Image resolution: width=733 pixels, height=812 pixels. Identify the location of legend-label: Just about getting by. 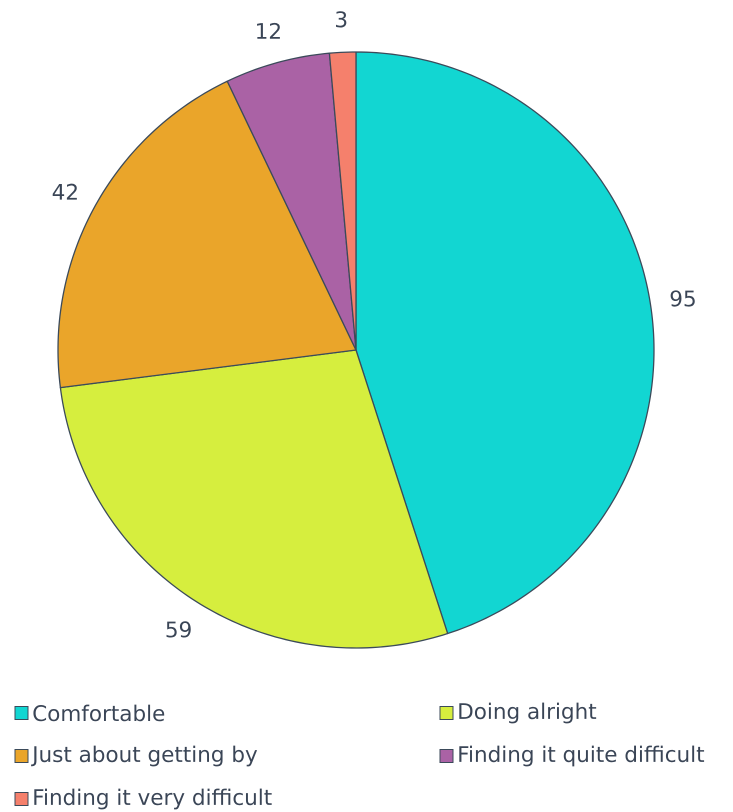
(144, 756).